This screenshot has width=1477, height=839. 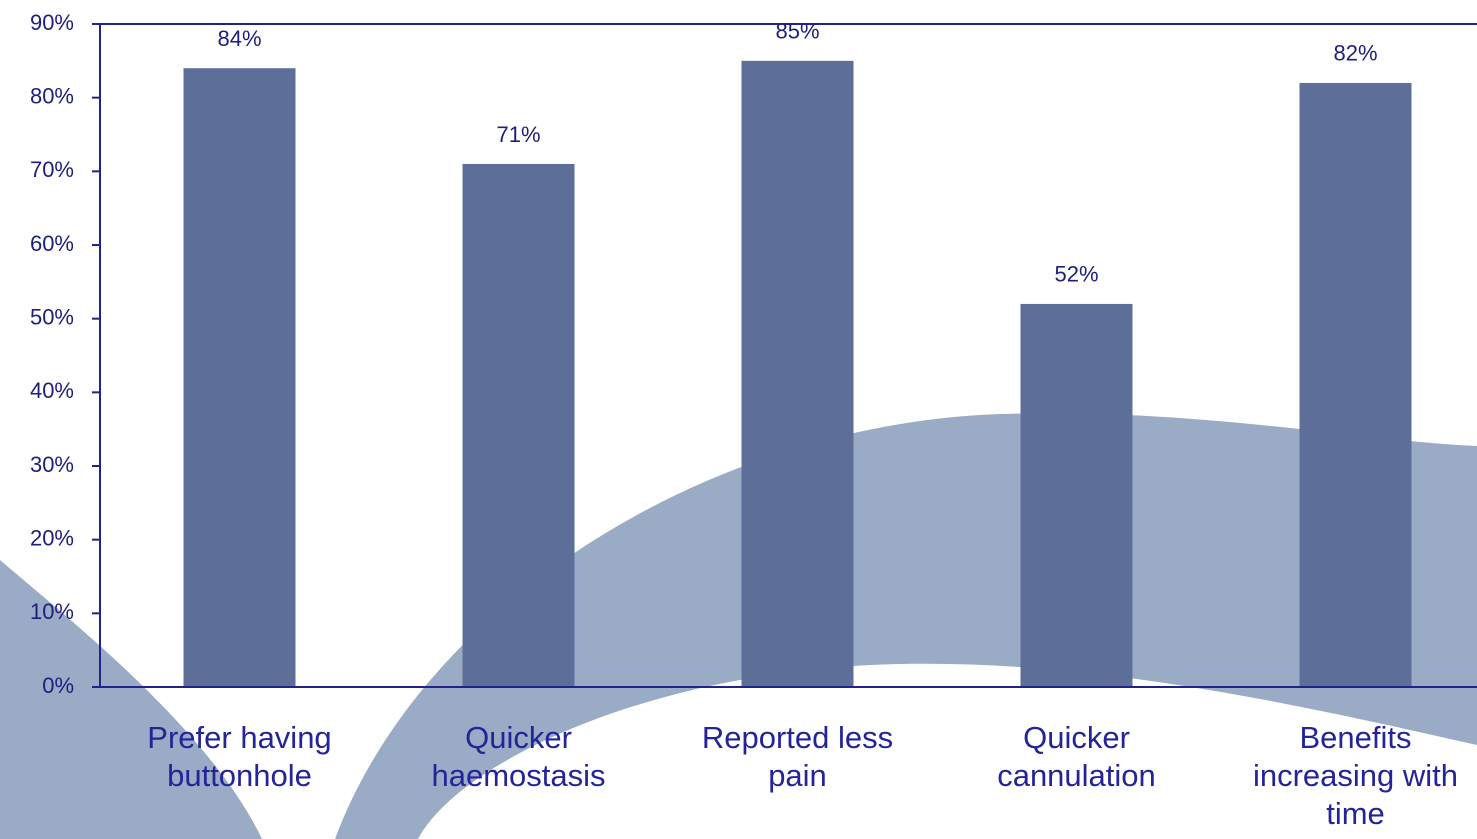 I want to click on y-tick-label: 50%, so click(x=52, y=316).